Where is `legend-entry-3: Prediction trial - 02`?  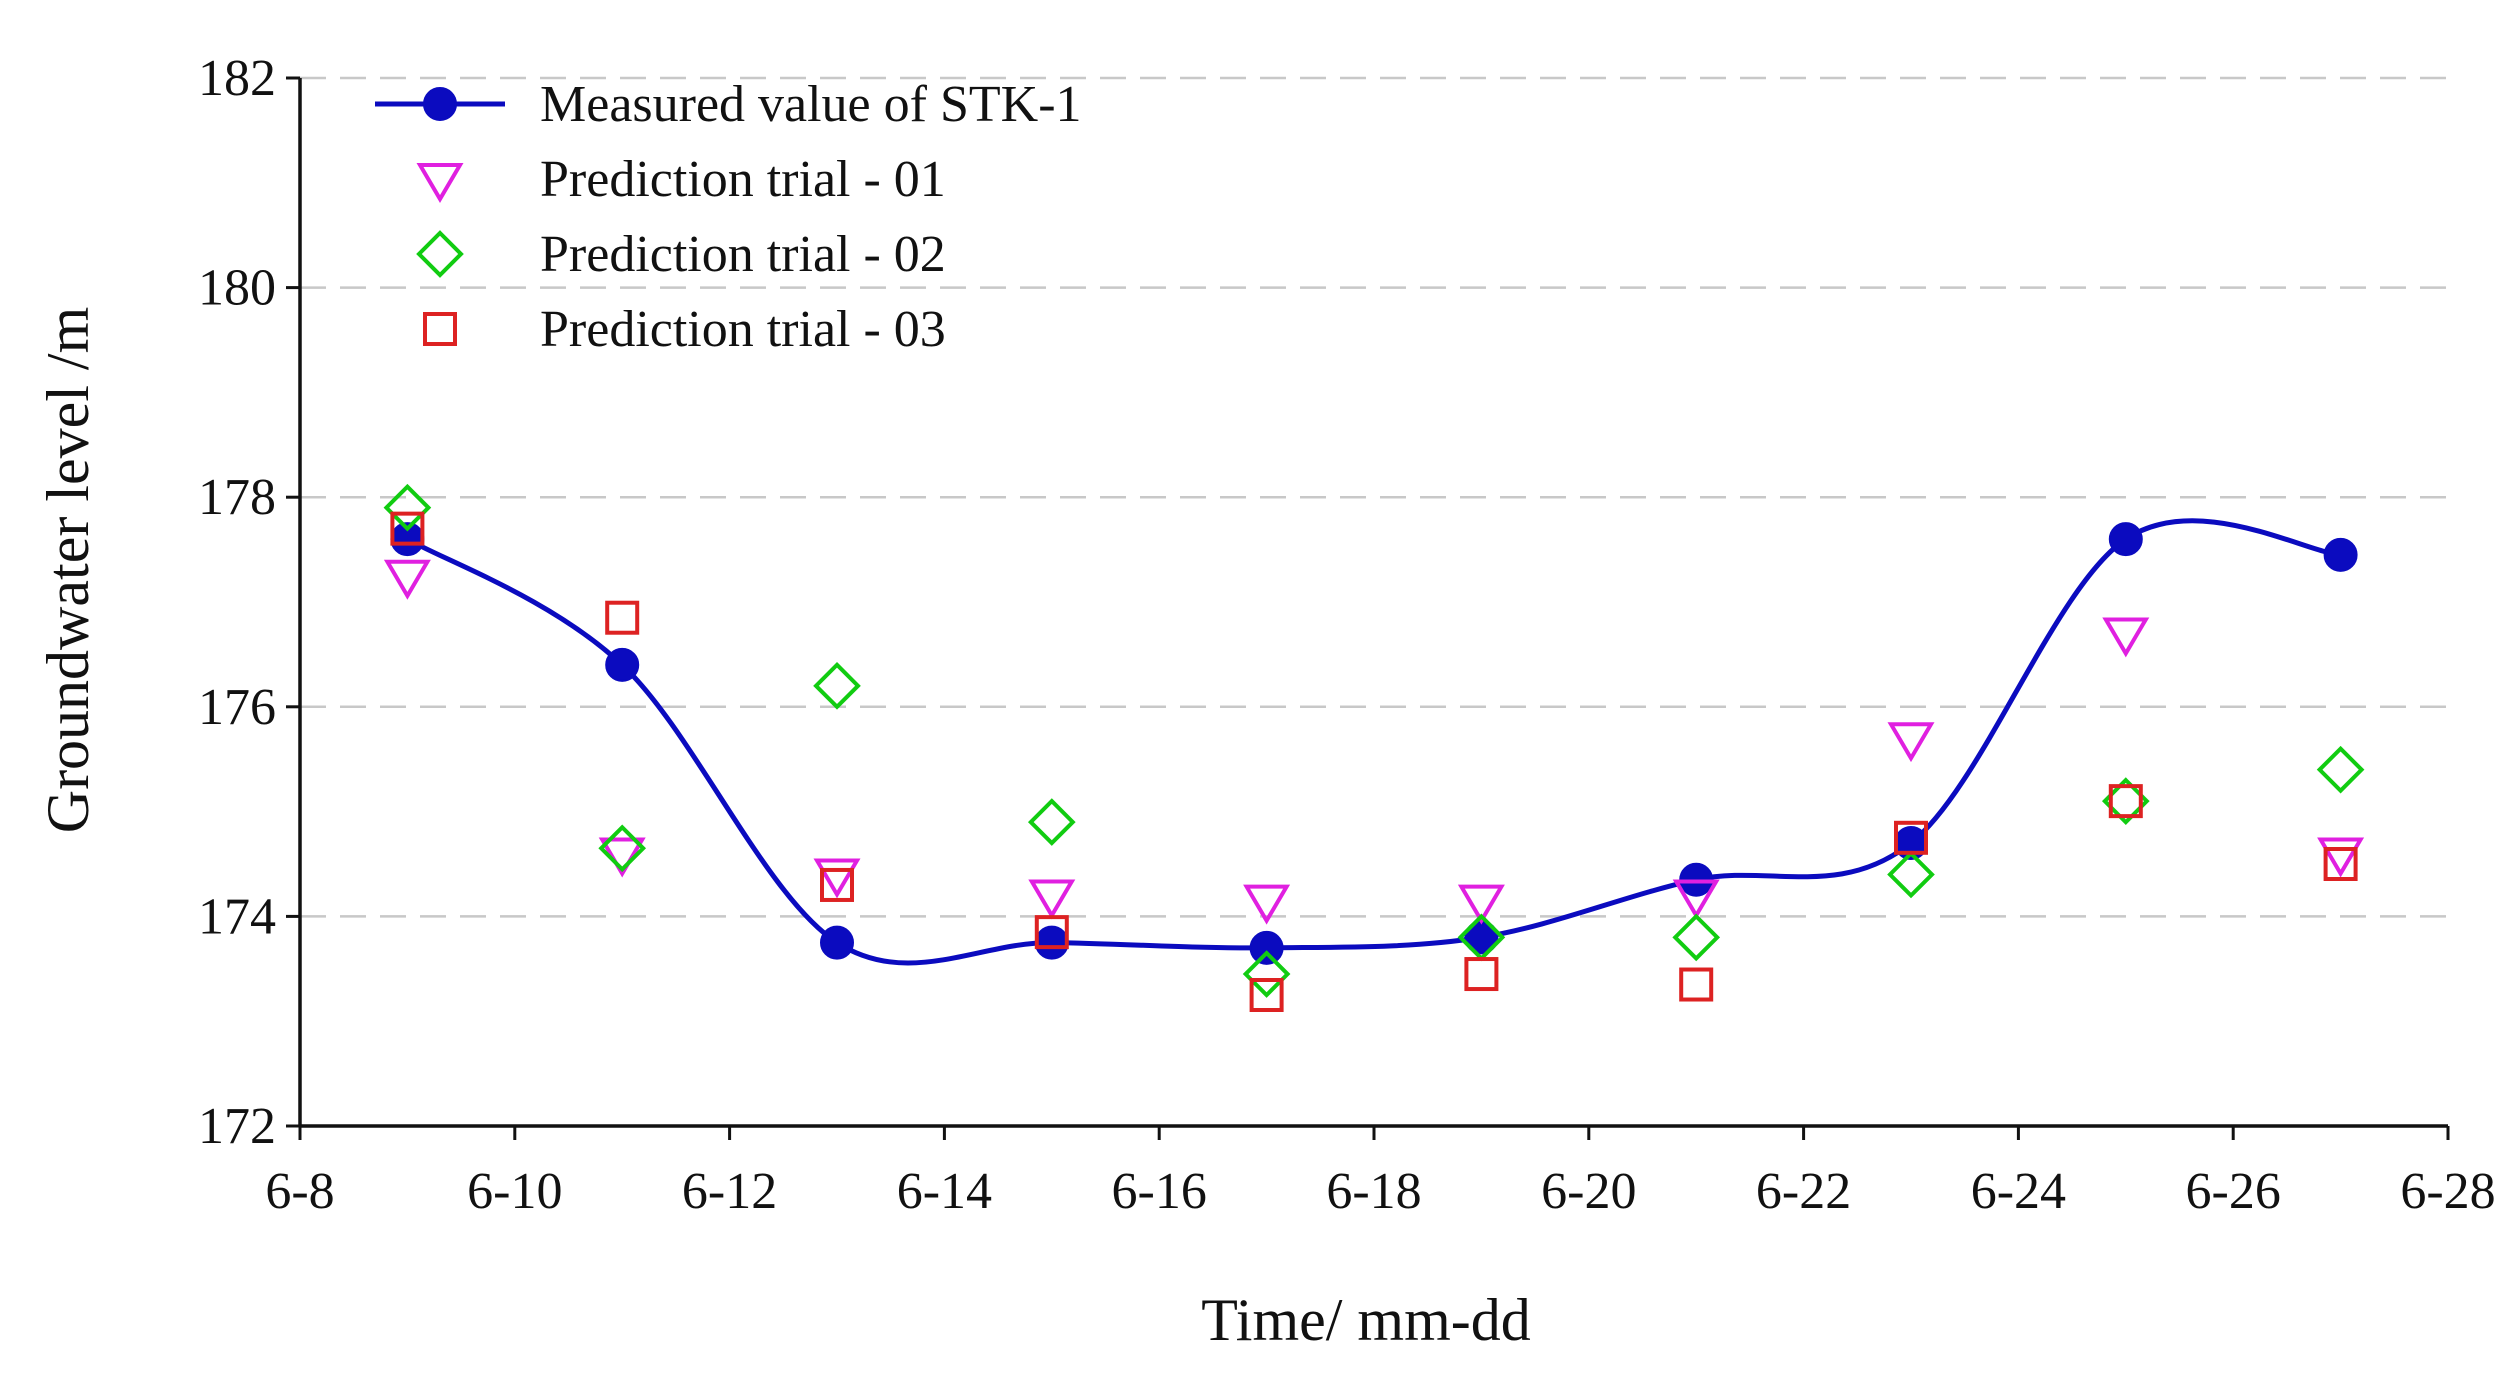 legend-entry-3: Prediction trial - 02 is located at coordinates (681, 254).